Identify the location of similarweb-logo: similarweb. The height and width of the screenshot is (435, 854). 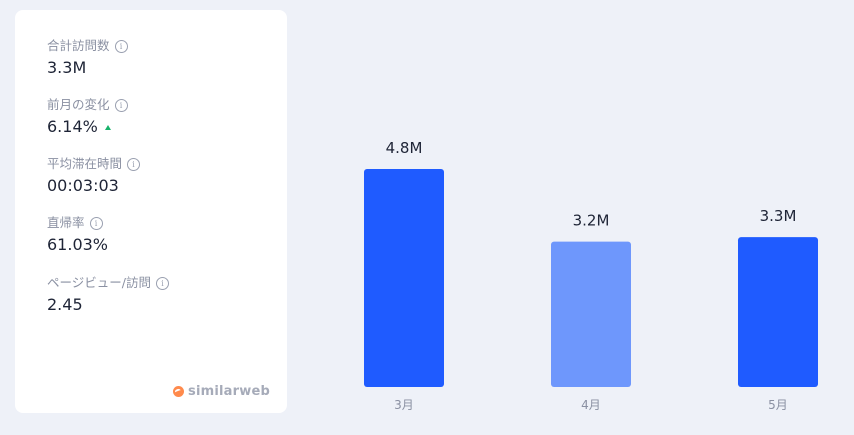
(221, 391).